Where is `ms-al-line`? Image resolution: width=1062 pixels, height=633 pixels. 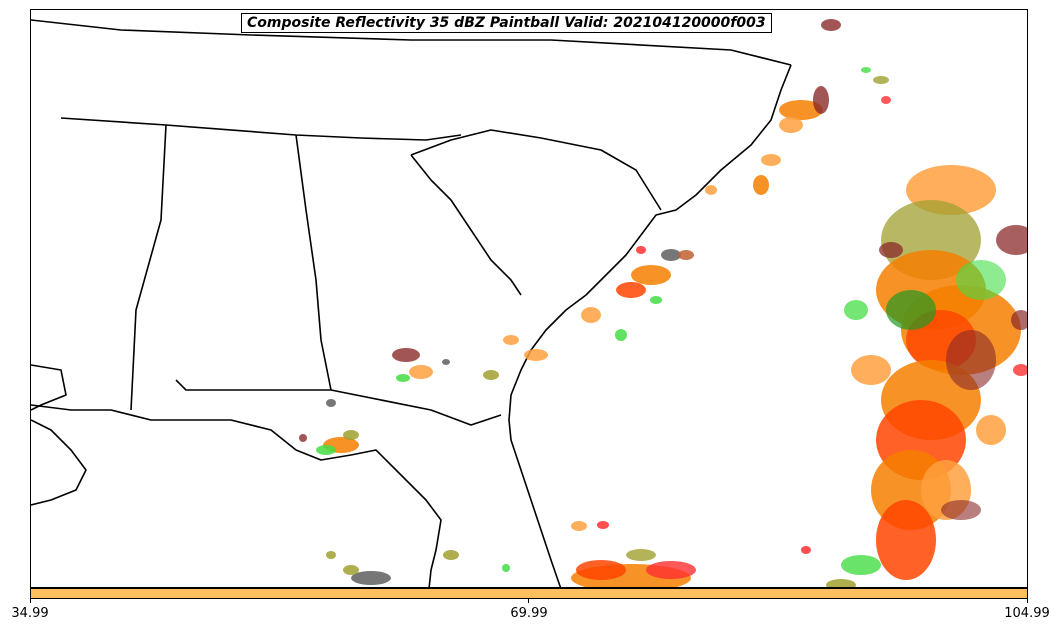 ms-al-line is located at coordinates (148, 267).